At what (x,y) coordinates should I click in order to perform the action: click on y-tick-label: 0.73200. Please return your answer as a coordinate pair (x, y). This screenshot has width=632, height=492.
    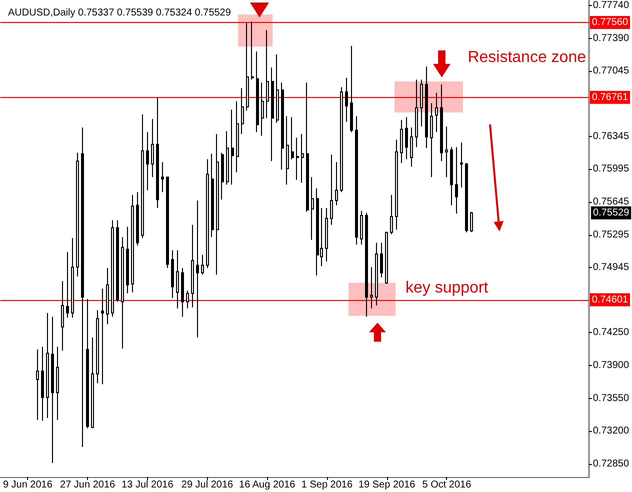
    Looking at the image, I should click on (611, 431).